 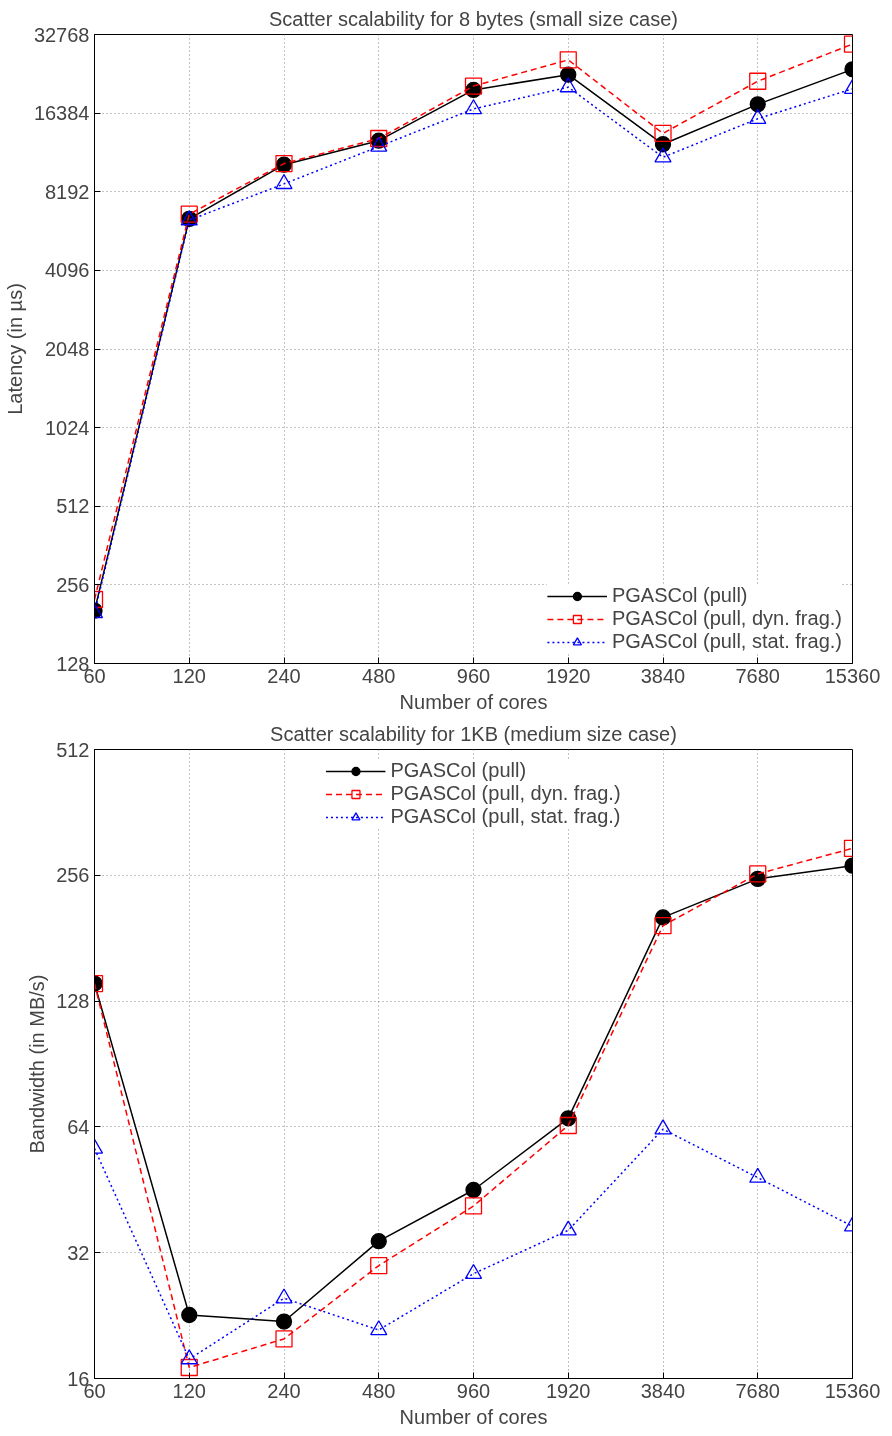 I want to click on y-tick-label: 128, so click(x=73, y=1001).